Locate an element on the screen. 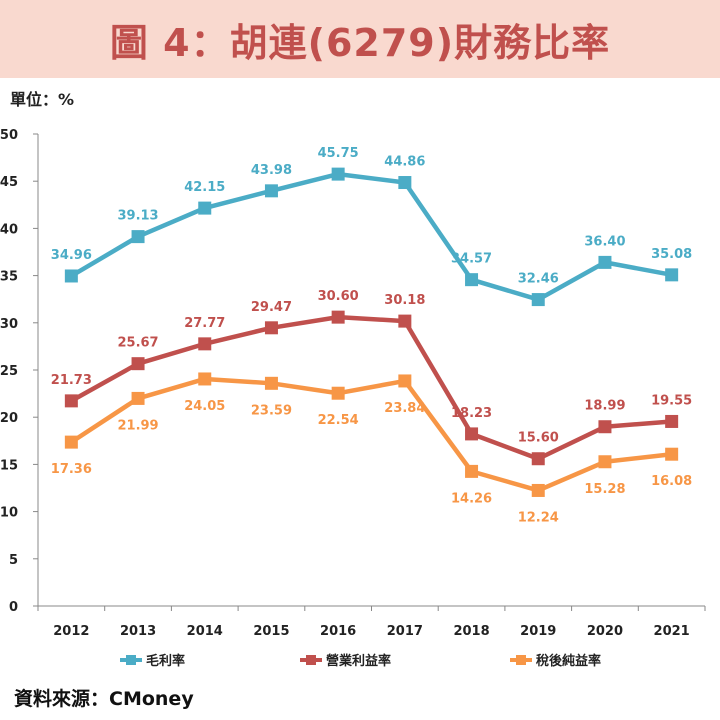 The image size is (720, 720). unit-label: 單位：% is located at coordinates (42, 99).